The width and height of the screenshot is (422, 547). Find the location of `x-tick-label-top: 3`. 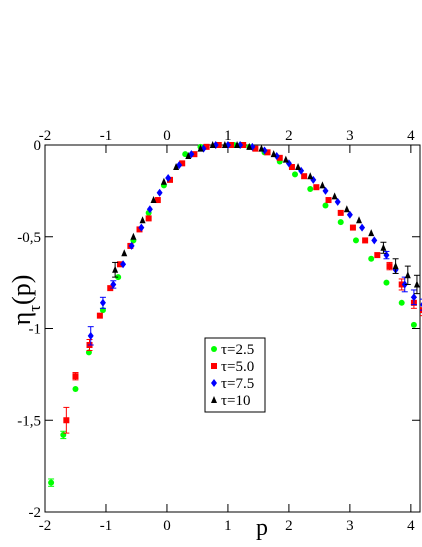

x-tick-label-top: 3 is located at coordinates (350, 136).